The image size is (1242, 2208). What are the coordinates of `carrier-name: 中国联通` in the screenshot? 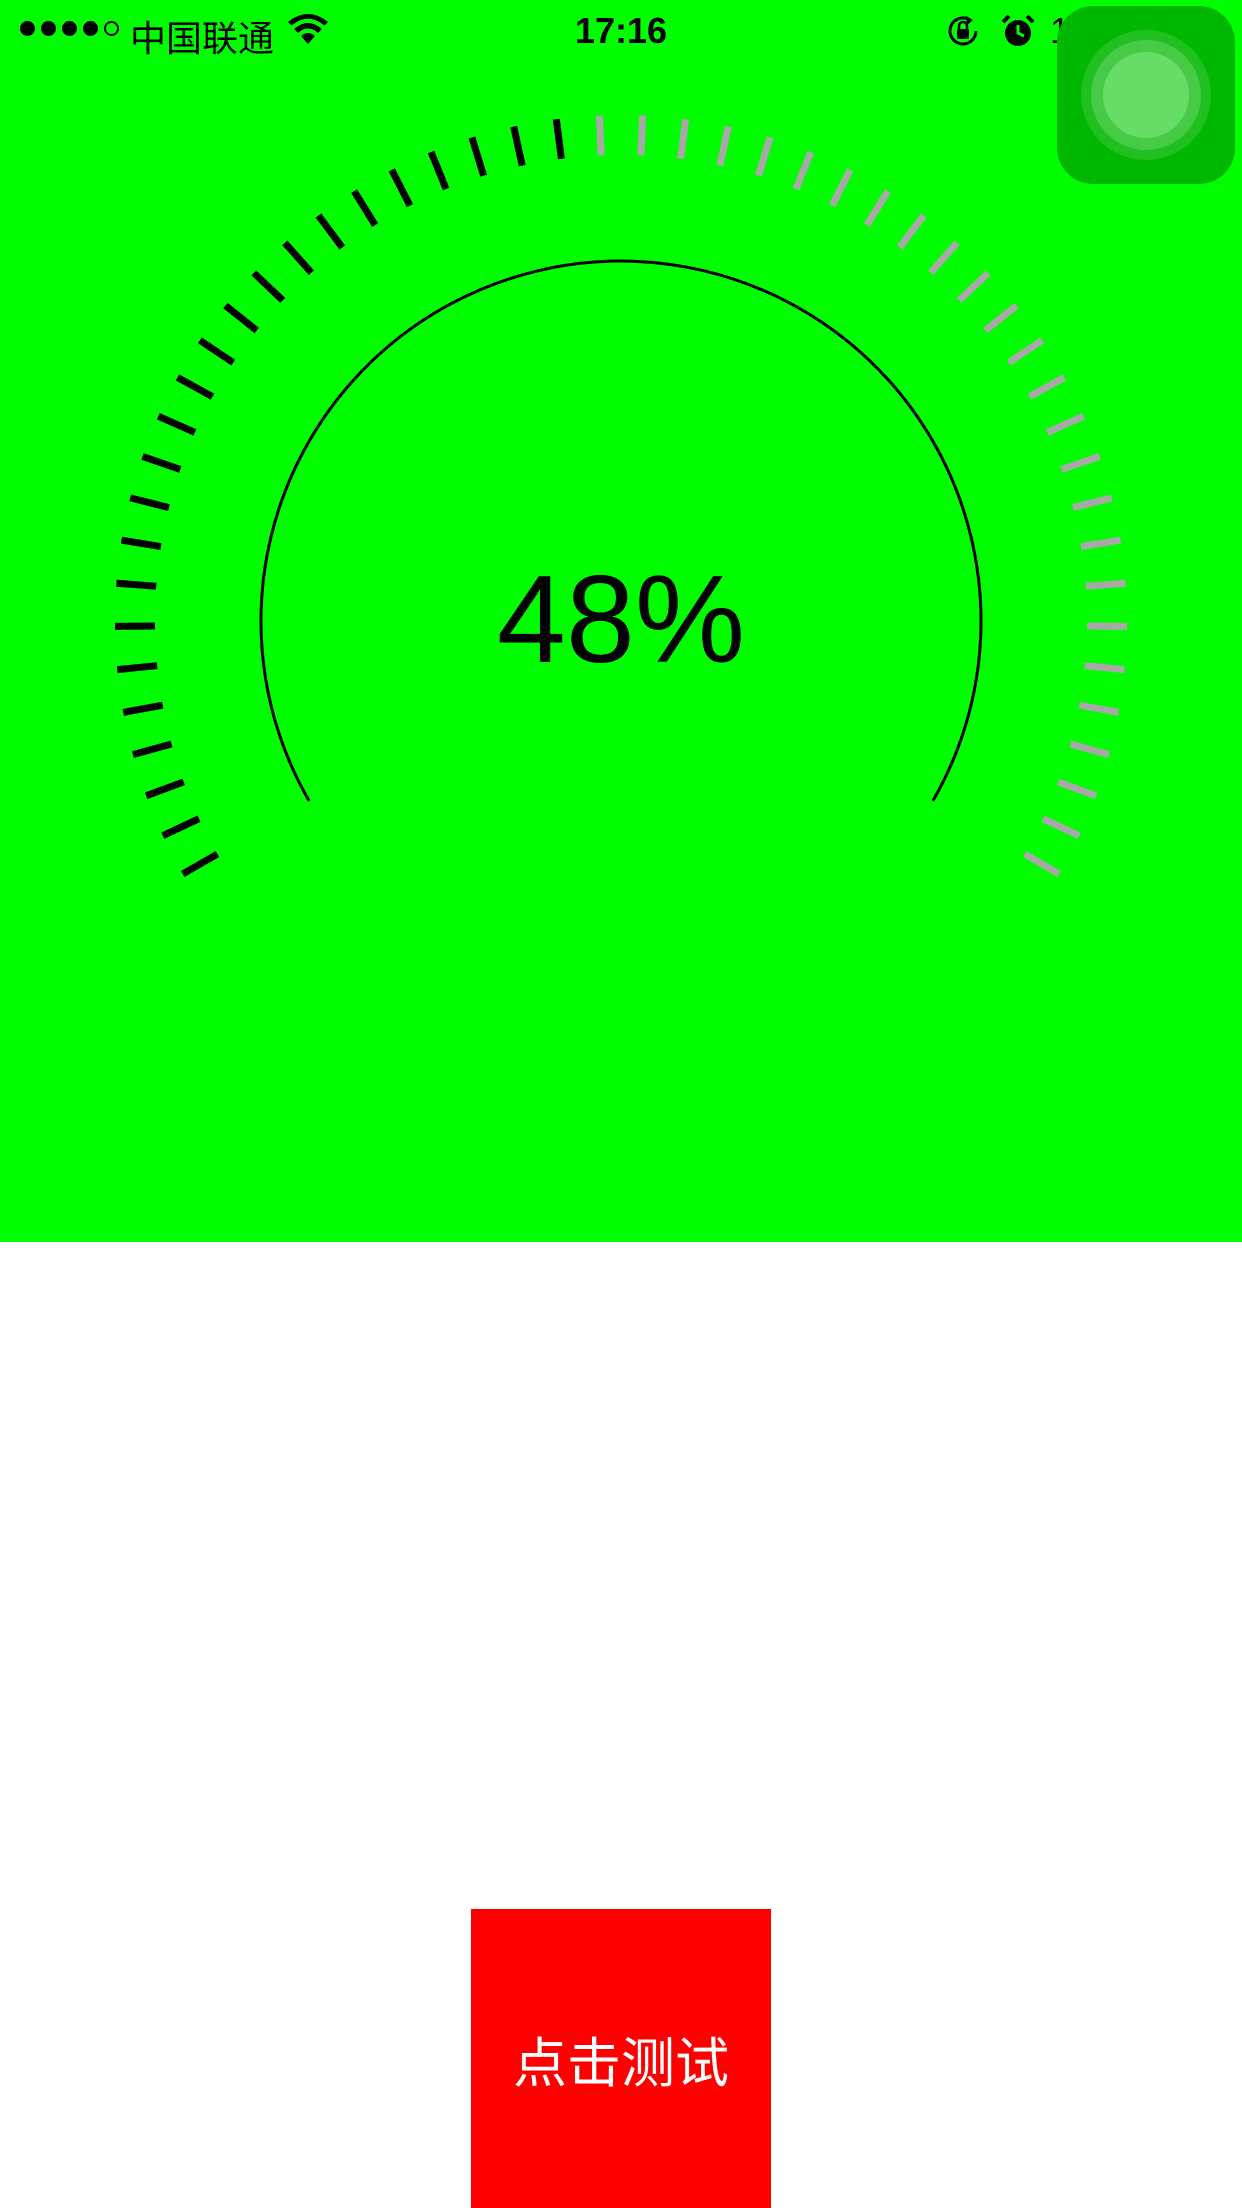 It's located at (202, 39).